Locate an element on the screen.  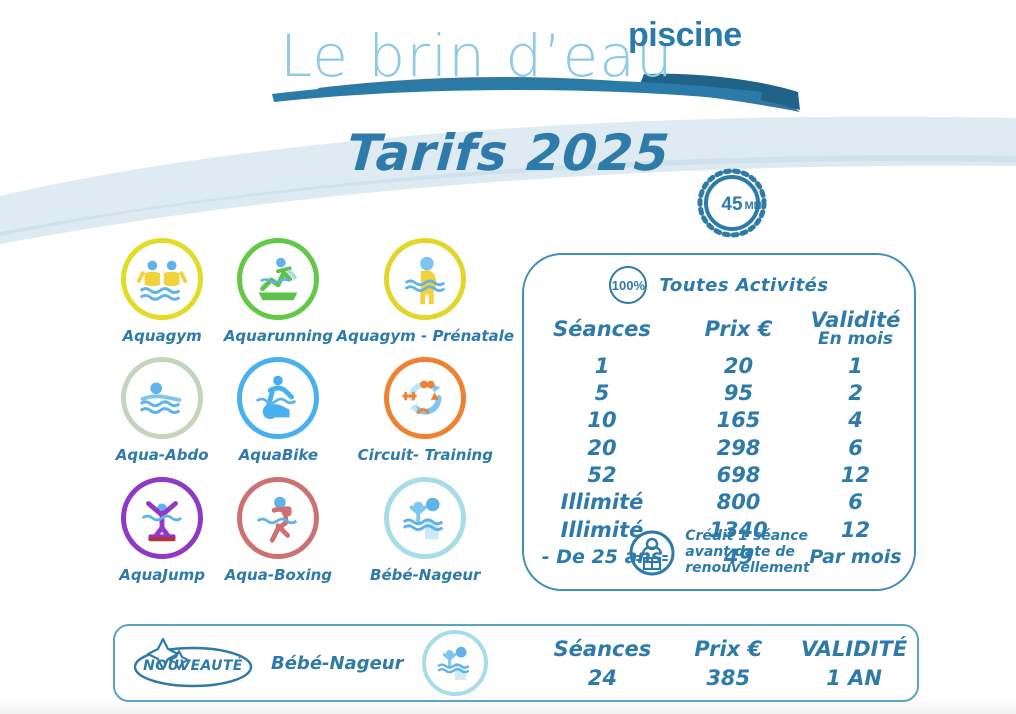
cell-price: 800 is located at coordinates (738, 502).